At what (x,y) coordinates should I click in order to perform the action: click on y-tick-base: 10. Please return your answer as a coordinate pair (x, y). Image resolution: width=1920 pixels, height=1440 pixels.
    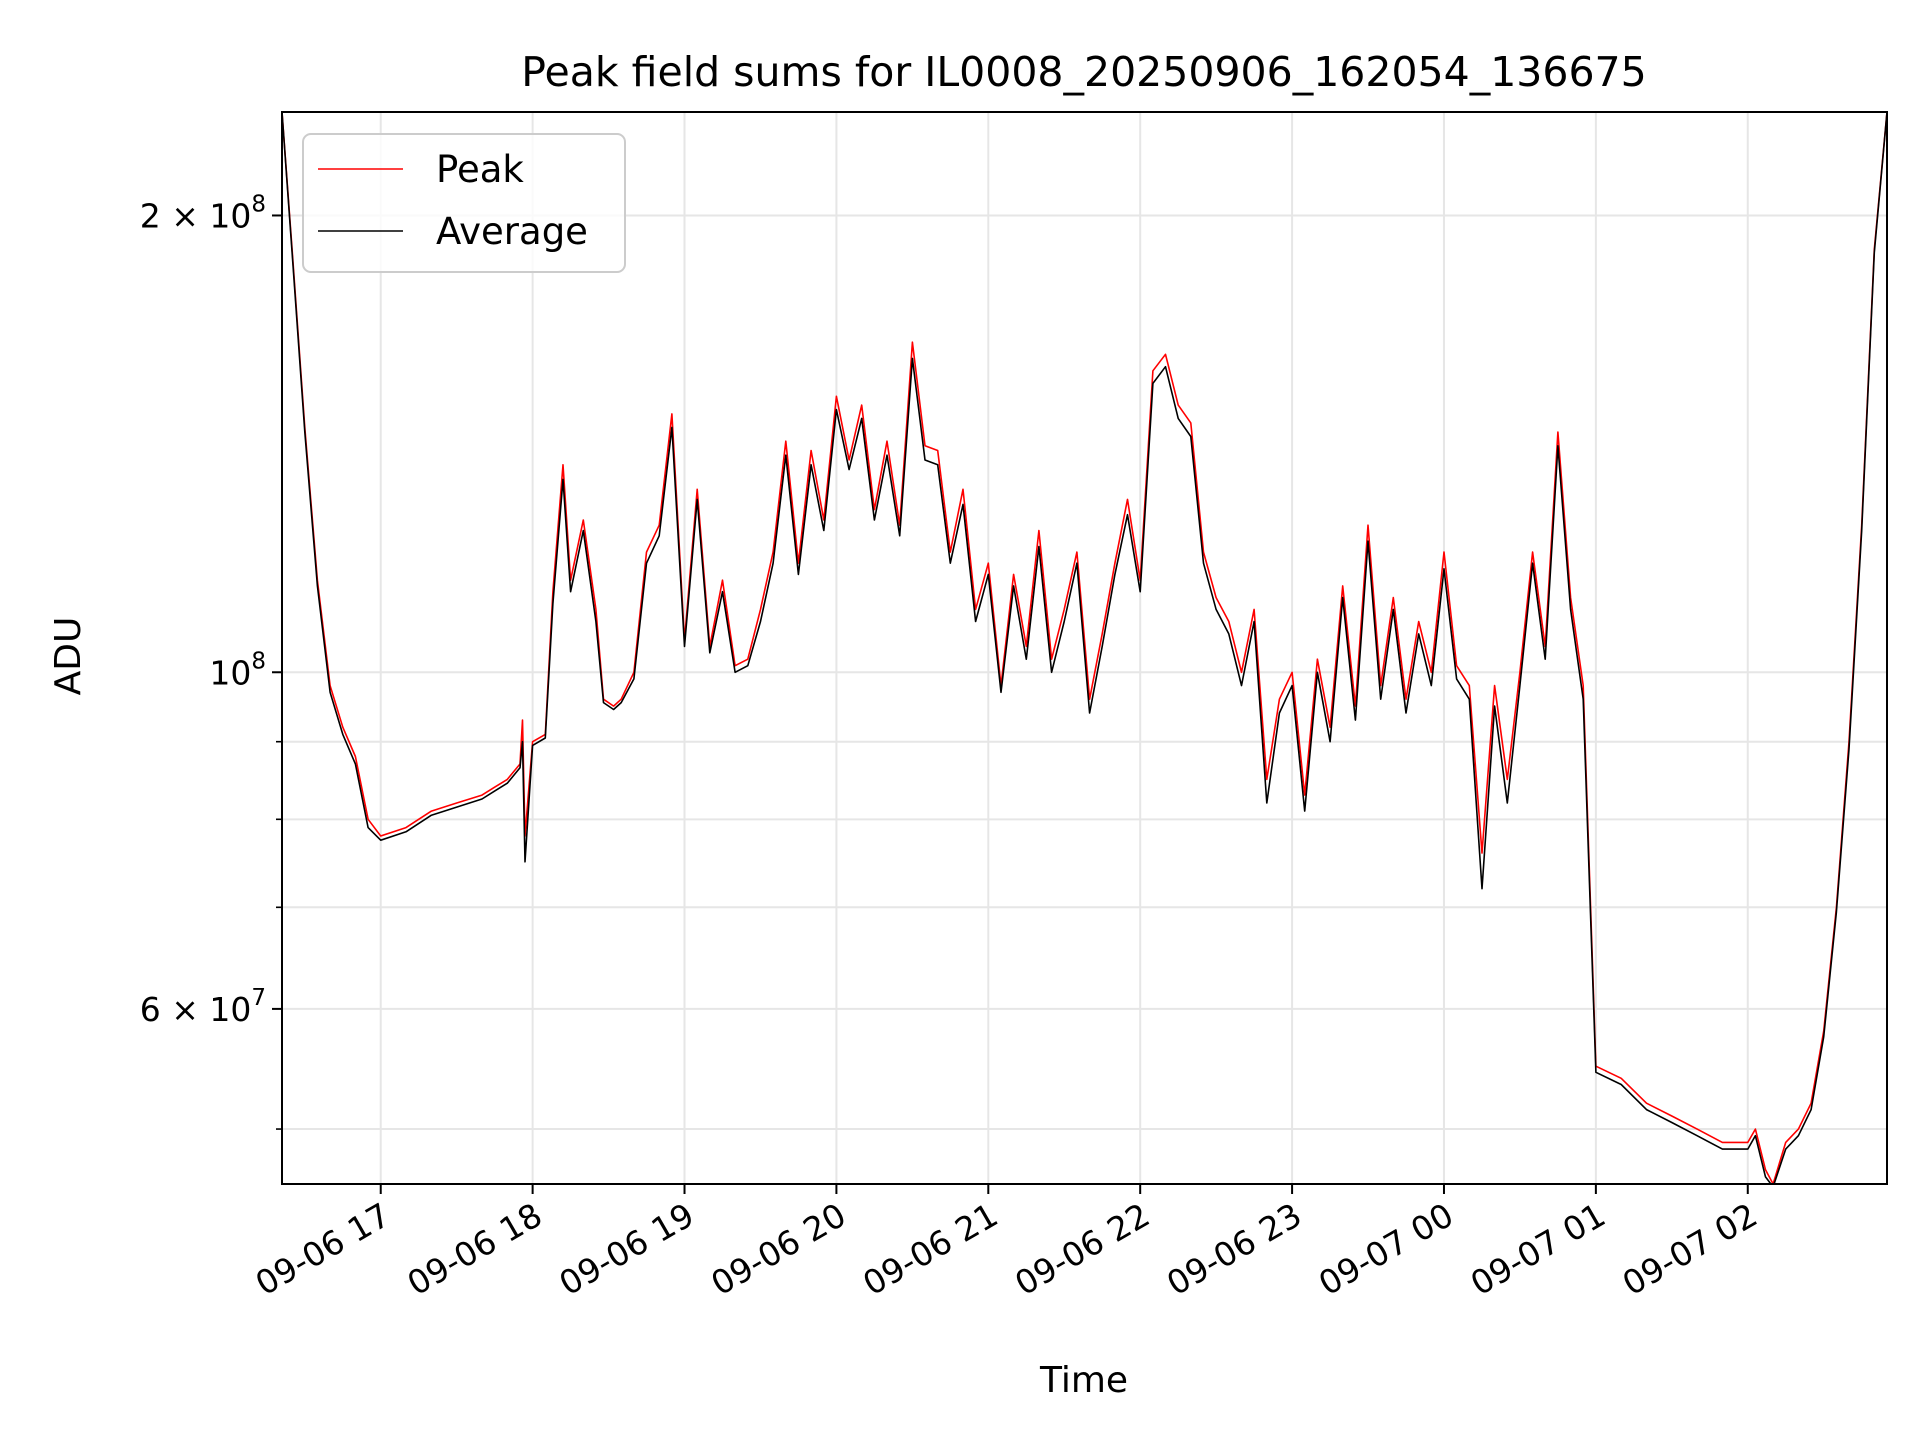
    Looking at the image, I should click on (230, 672).